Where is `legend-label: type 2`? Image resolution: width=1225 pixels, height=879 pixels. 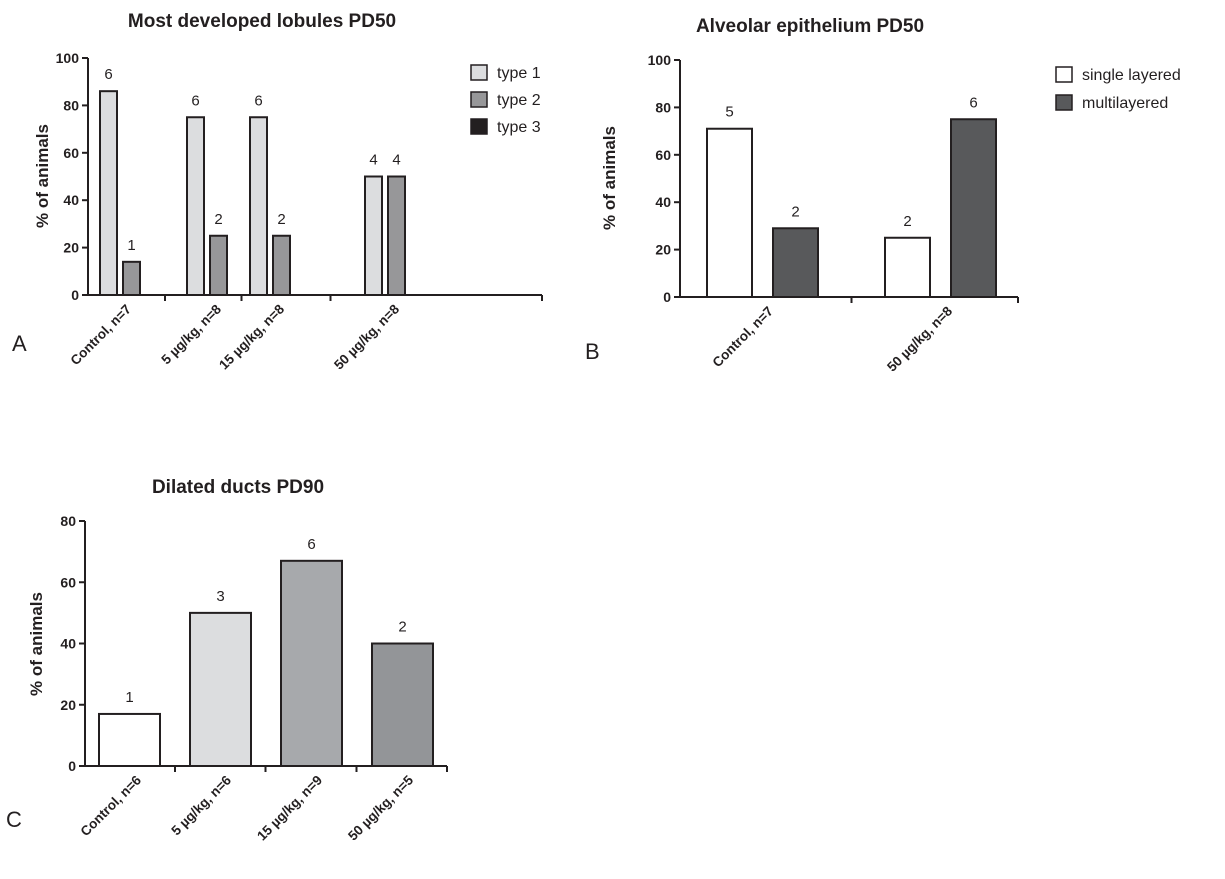 legend-label: type 2 is located at coordinates (519, 100).